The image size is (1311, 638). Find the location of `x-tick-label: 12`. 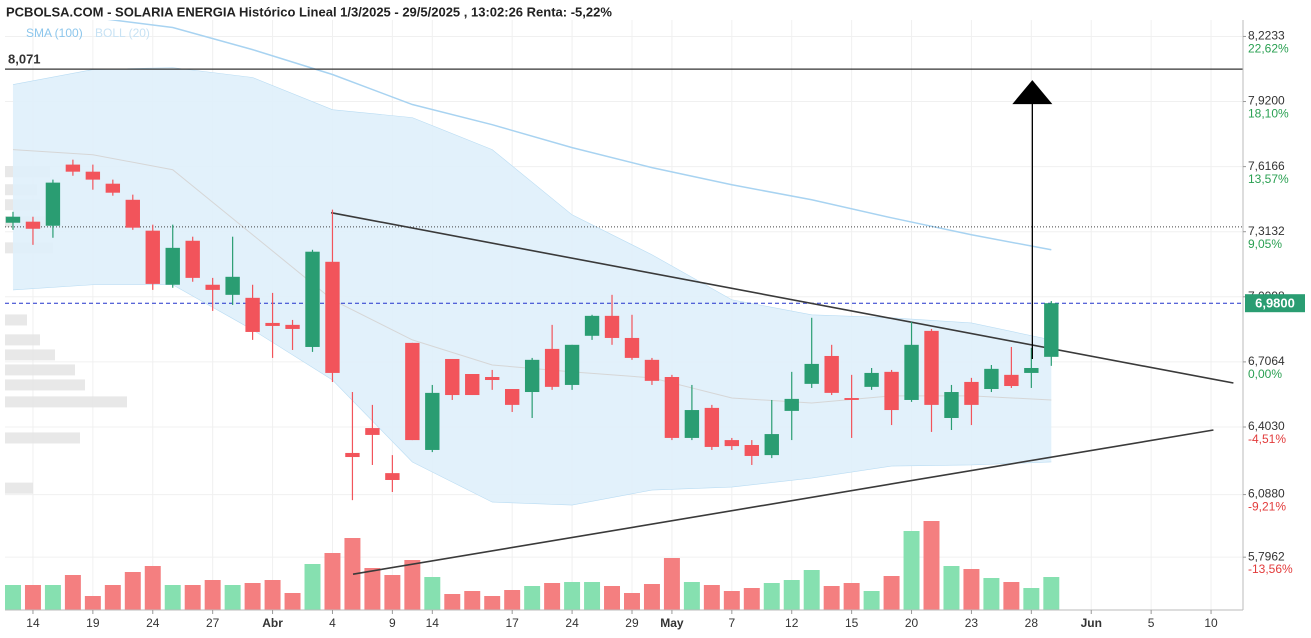

x-tick-label: 12 is located at coordinates (792, 623).